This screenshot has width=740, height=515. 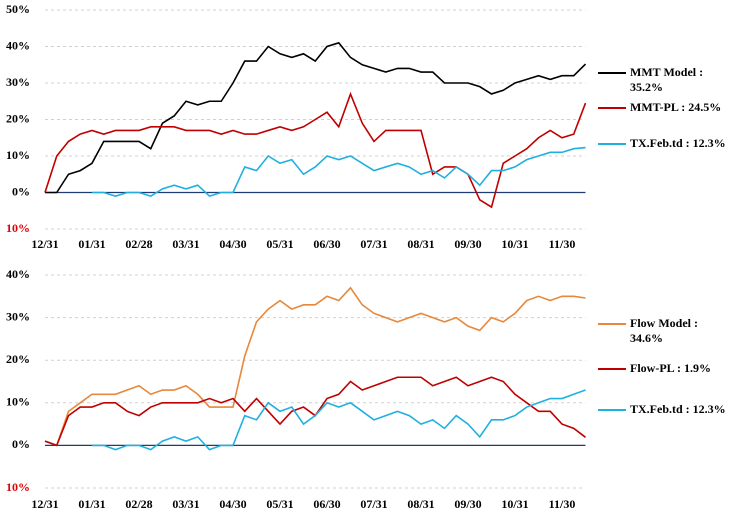 I want to click on legend-label: Flow Model : 34.6%, so click(x=664, y=330).